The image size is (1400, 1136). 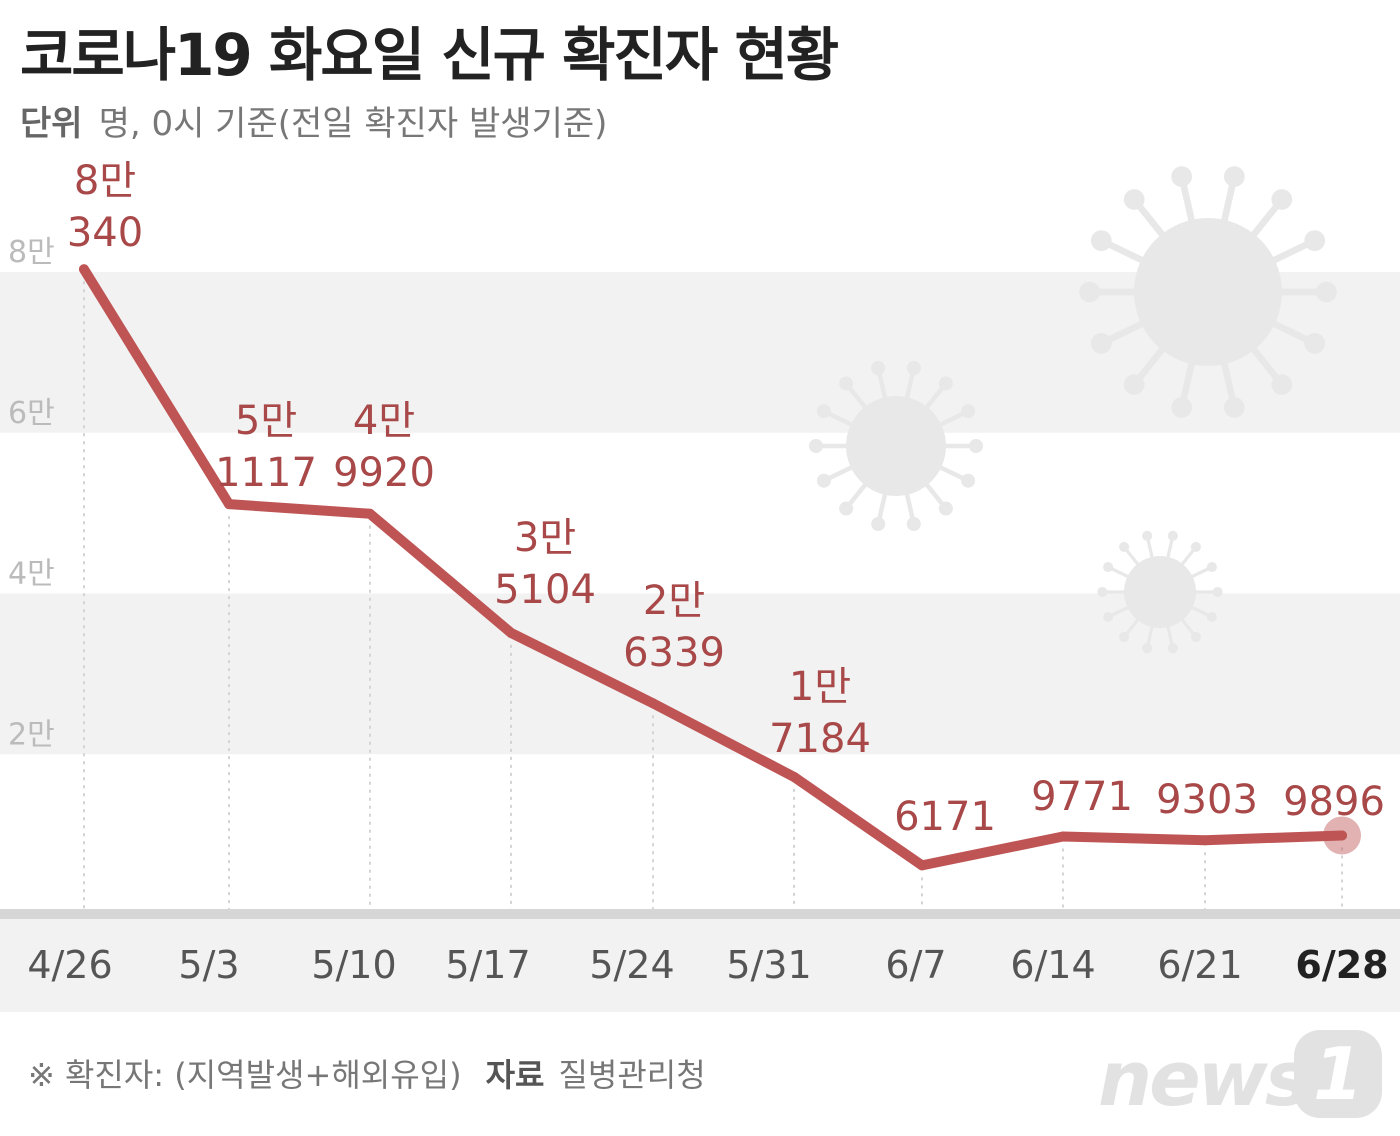 I want to click on data-label: 4만, so click(x=384, y=421).